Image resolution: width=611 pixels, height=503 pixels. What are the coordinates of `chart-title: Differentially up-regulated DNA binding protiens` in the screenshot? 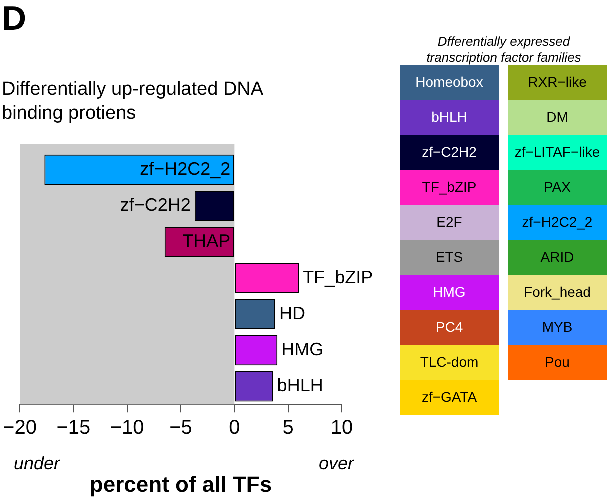 It's located at (133, 102).